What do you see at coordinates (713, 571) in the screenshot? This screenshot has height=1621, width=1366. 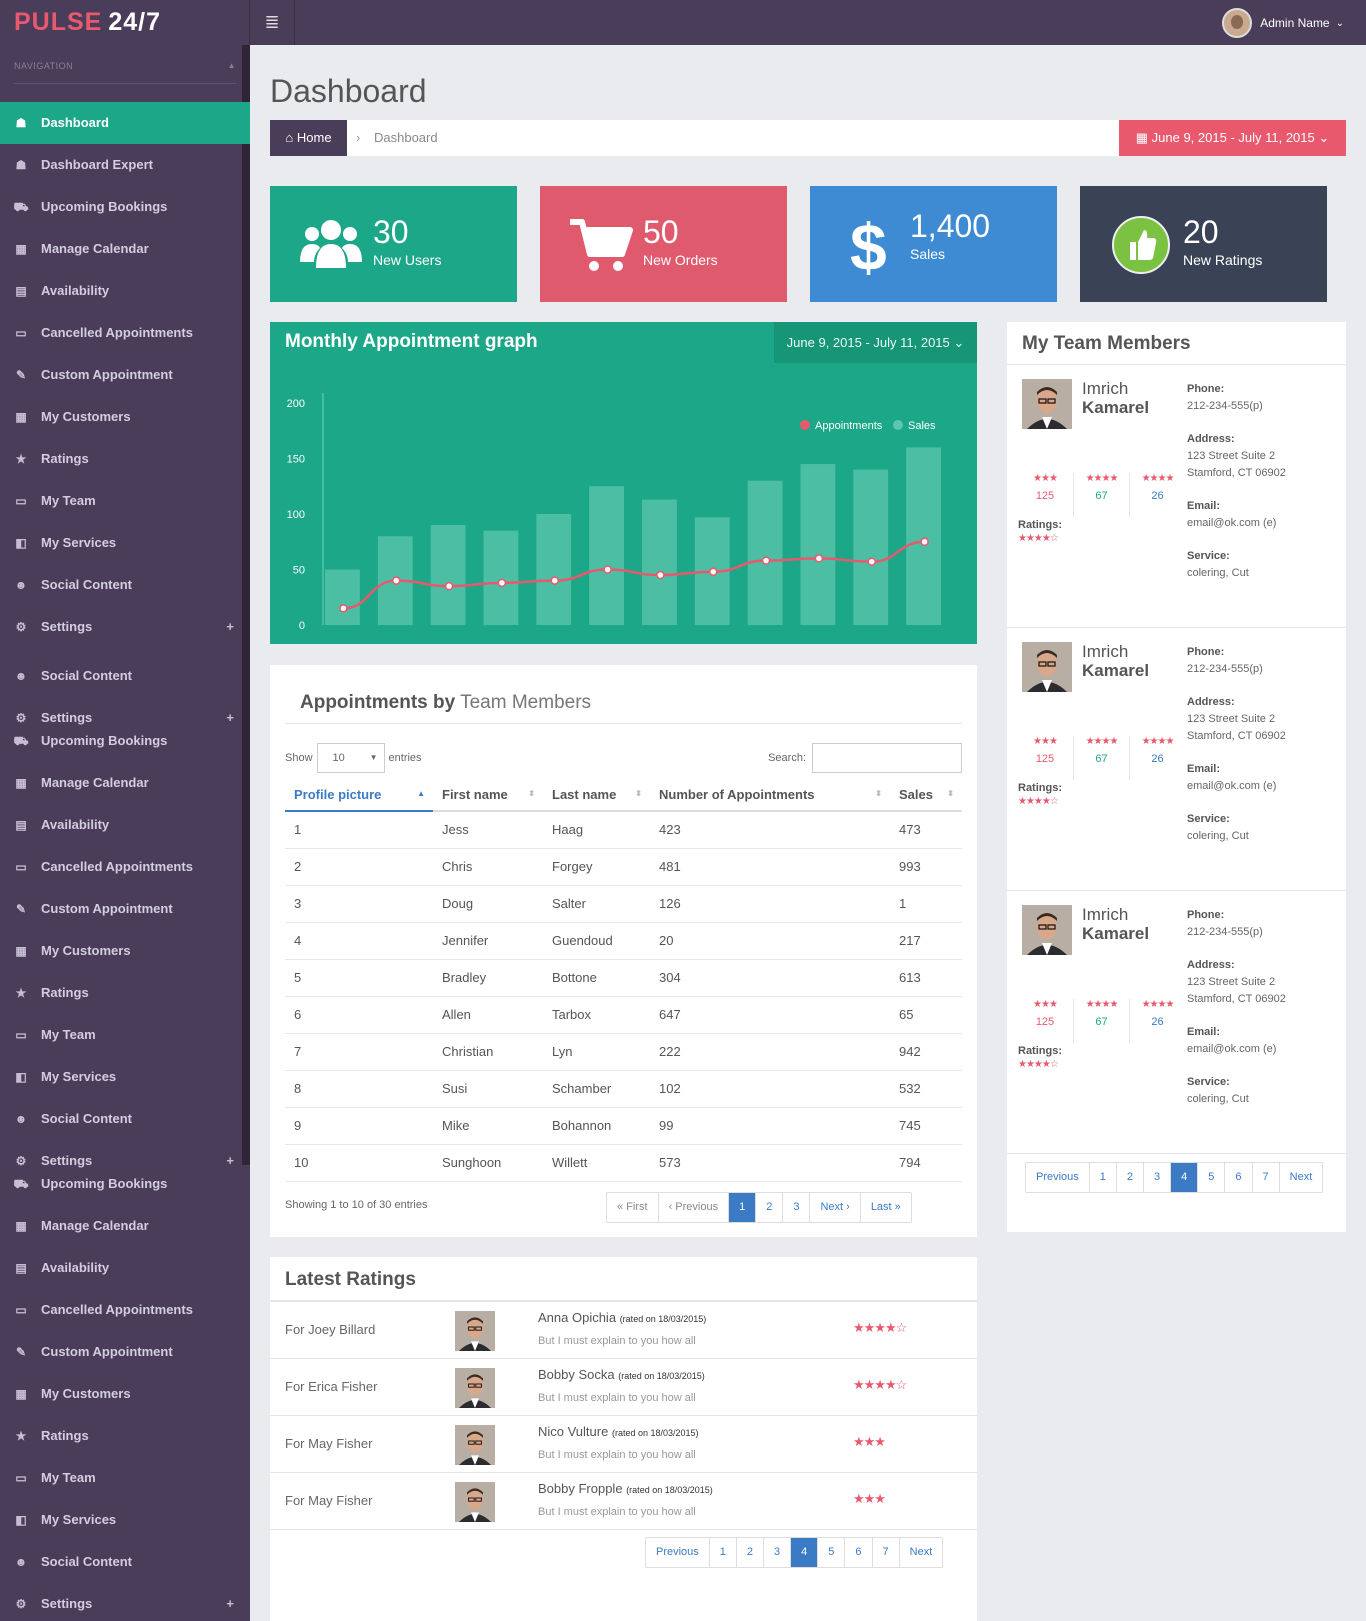 I see `point-appointments-aug` at bounding box center [713, 571].